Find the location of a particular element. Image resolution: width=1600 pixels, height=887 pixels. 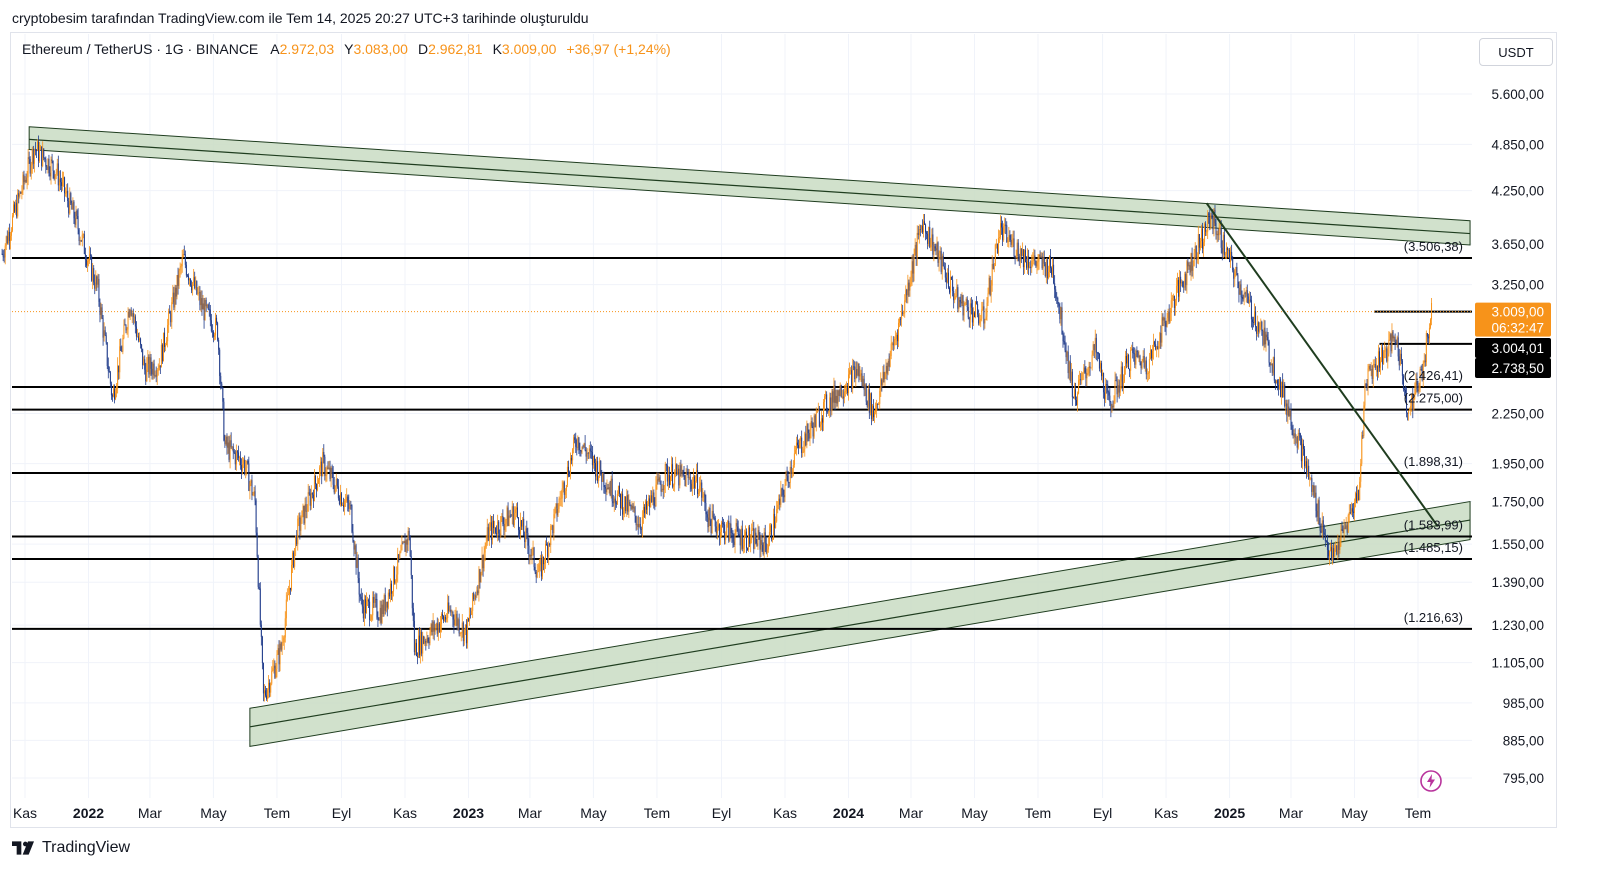

currency-selector: USDT is located at coordinates (1516, 52).